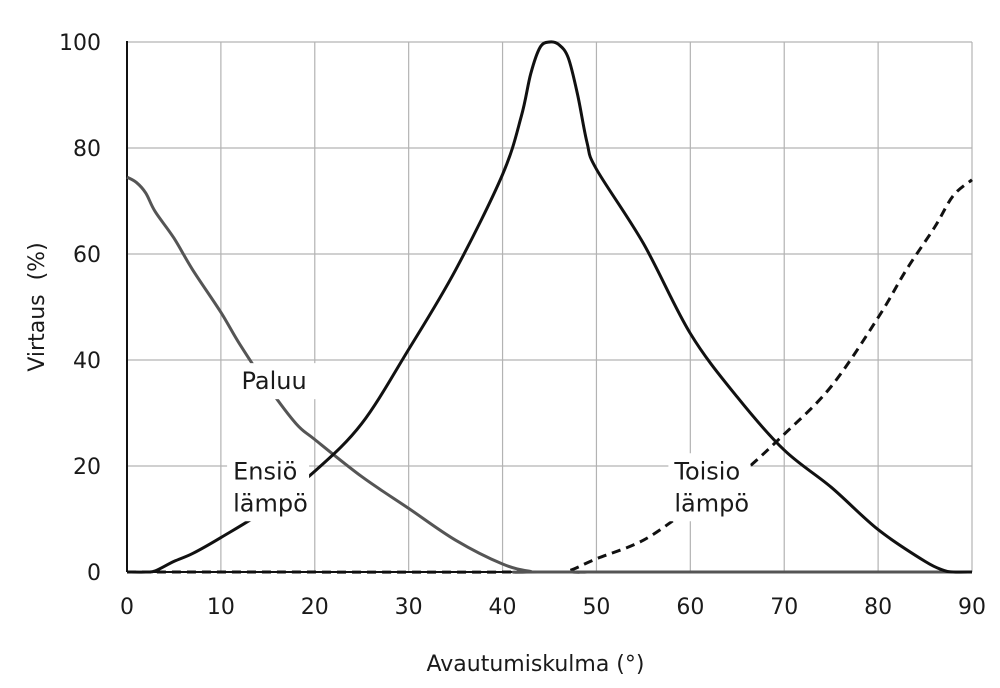 This screenshot has width=1000, height=688. Describe the element at coordinates (87, 149) in the screenshot. I see `y-tick-label: 80` at that location.